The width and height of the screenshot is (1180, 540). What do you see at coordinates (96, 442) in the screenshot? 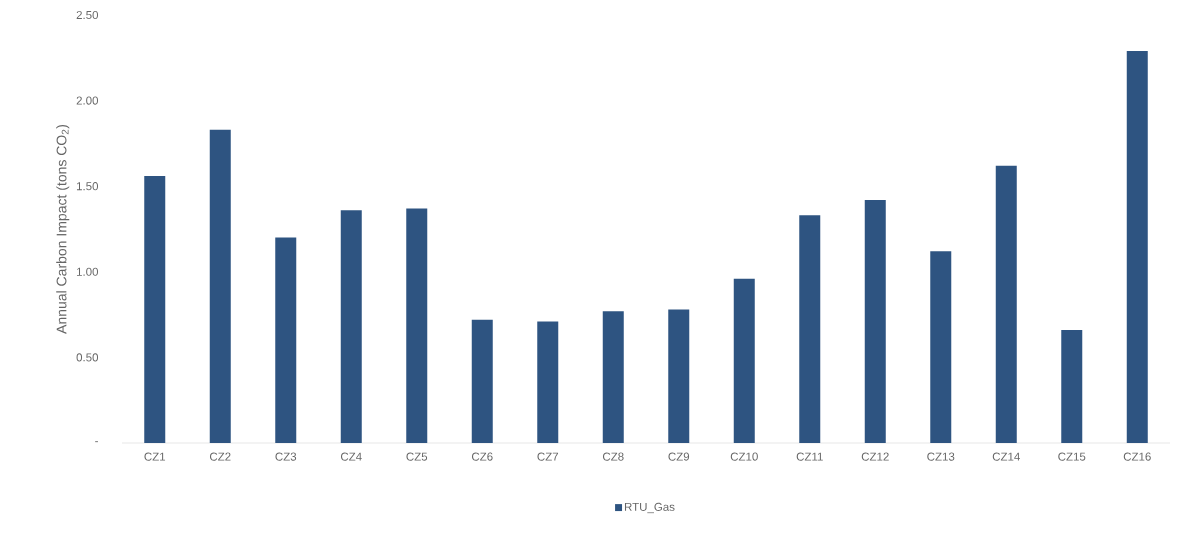
I see `y-tick-label: -` at bounding box center [96, 442].